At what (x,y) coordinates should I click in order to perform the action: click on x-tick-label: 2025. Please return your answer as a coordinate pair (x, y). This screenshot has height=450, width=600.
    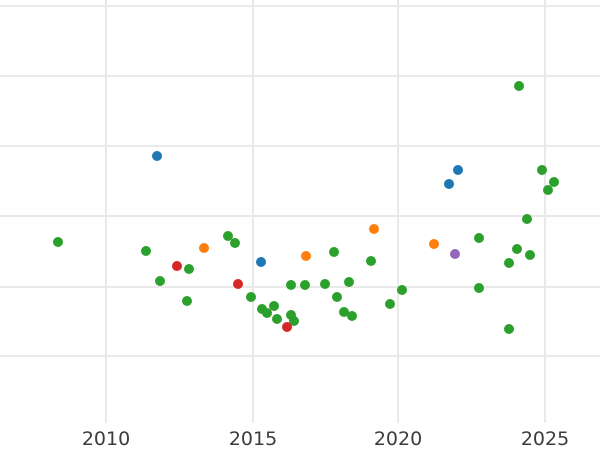
    Looking at the image, I should click on (545, 439).